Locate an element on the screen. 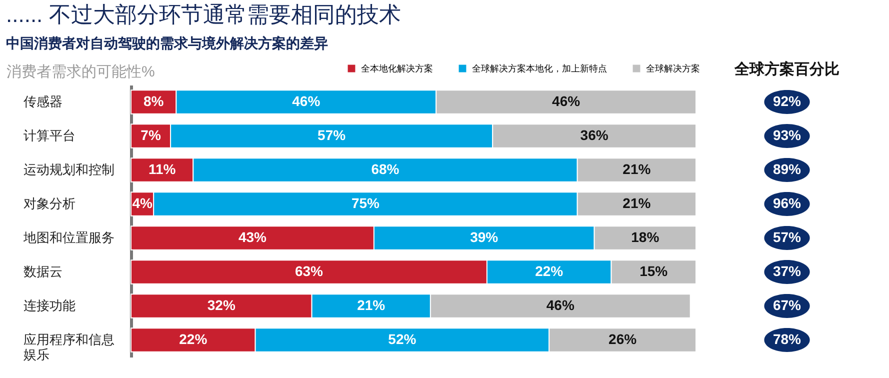 The height and width of the screenshot is (378, 889). text: 92% is located at coordinates (787, 101).